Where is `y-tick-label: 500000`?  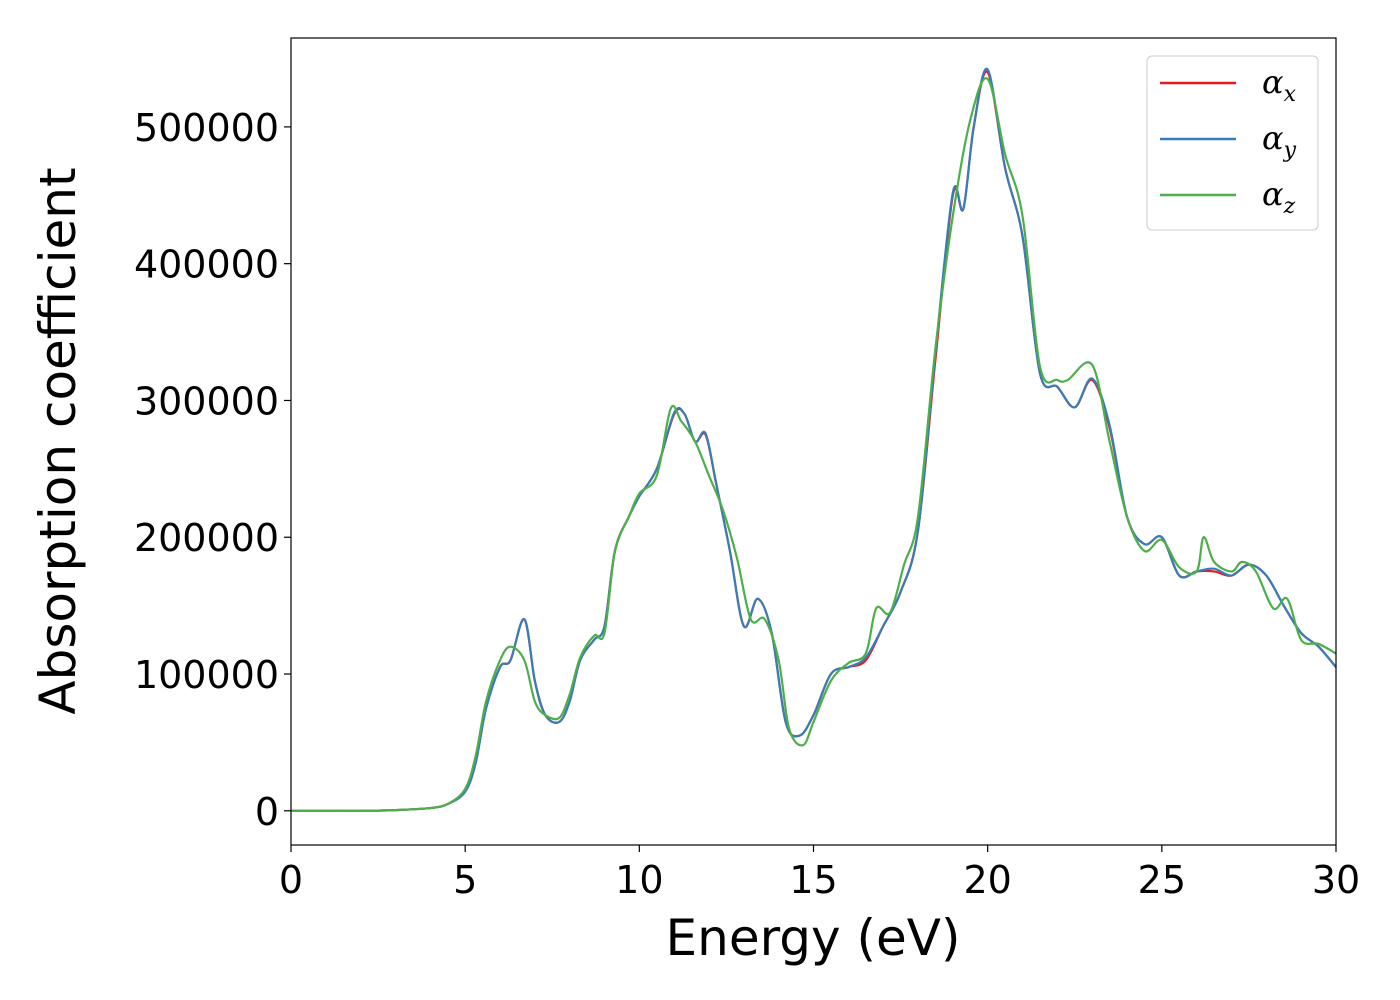 y-tick-label: 500000 is located at coordinates (206, 128).